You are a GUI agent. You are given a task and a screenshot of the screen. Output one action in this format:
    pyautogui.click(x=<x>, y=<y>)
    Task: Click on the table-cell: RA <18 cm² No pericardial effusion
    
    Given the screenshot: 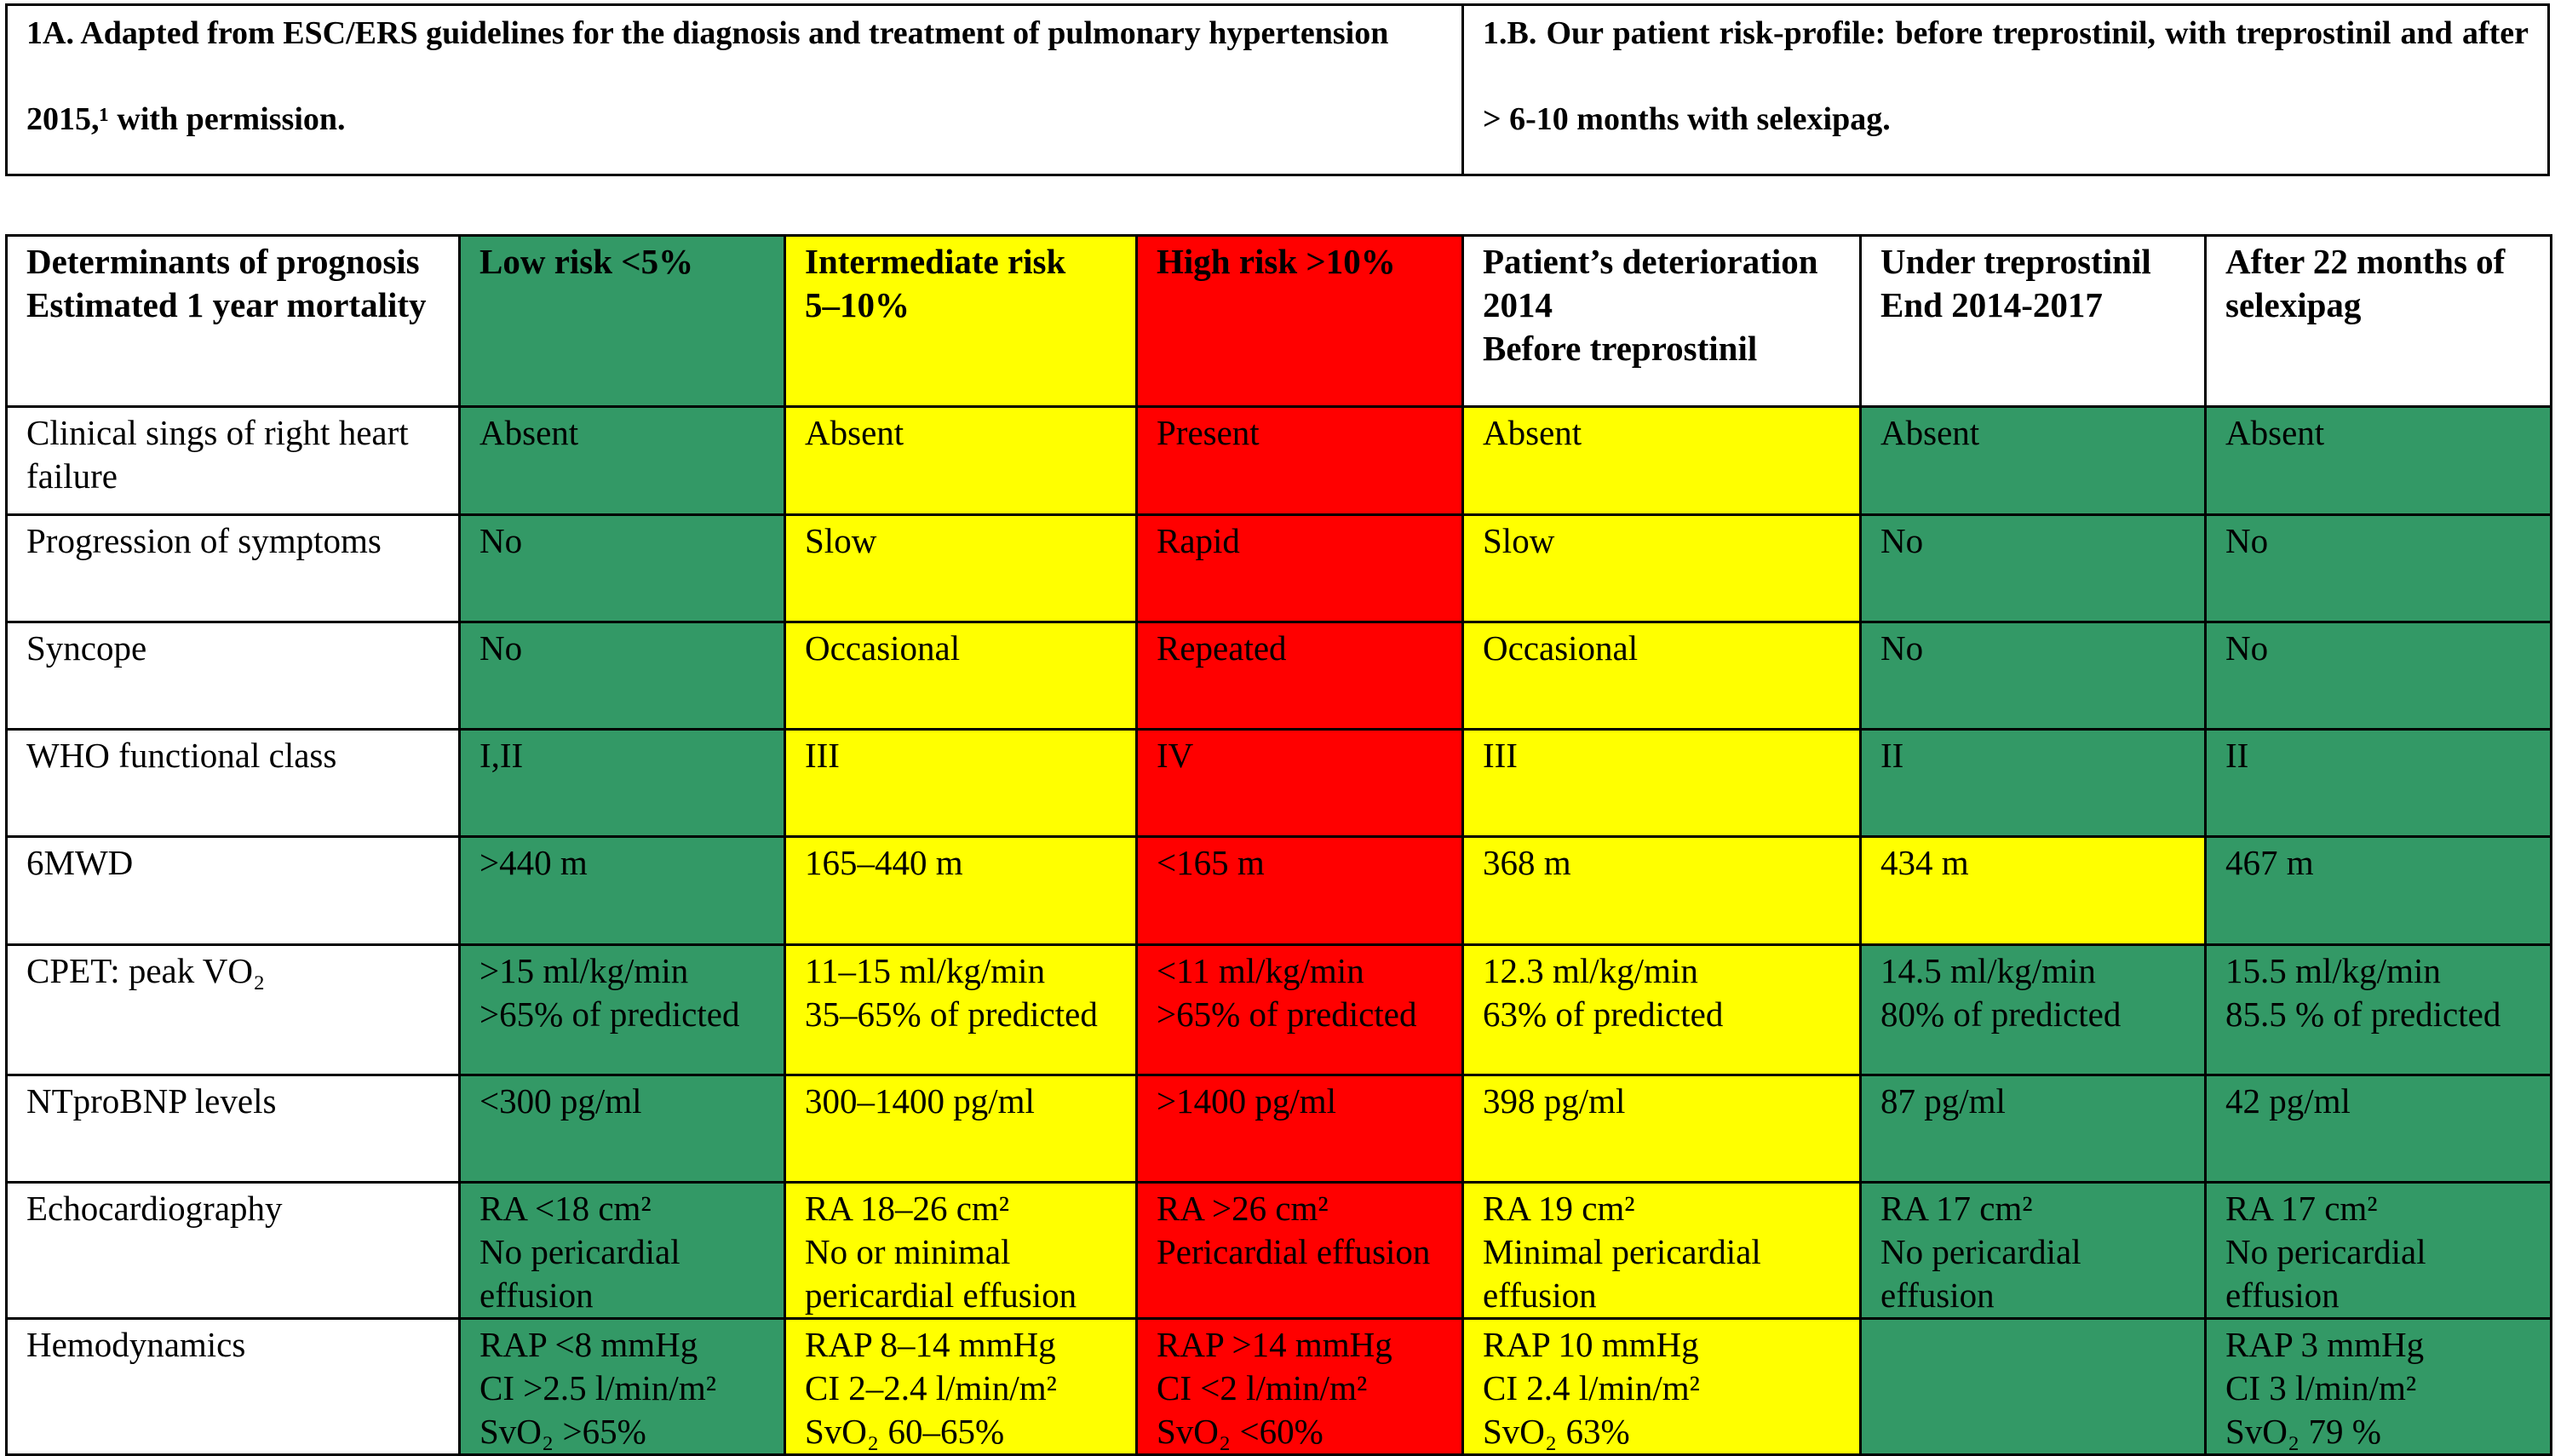 What is the action you would take?
    pyautogui.click(x=622, y=1250)
    